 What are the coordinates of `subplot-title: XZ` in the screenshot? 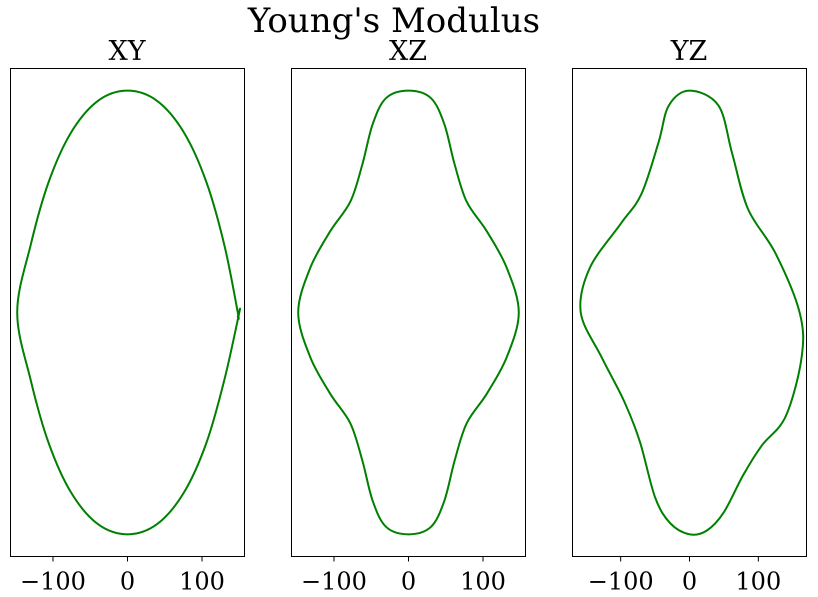 It's located at (408, 51).